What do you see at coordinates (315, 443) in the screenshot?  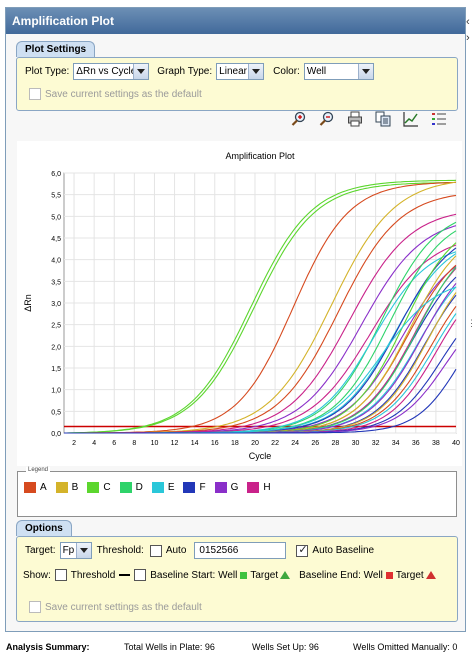 I see `x-tick-label: 26` at bounding box center [315, 443].